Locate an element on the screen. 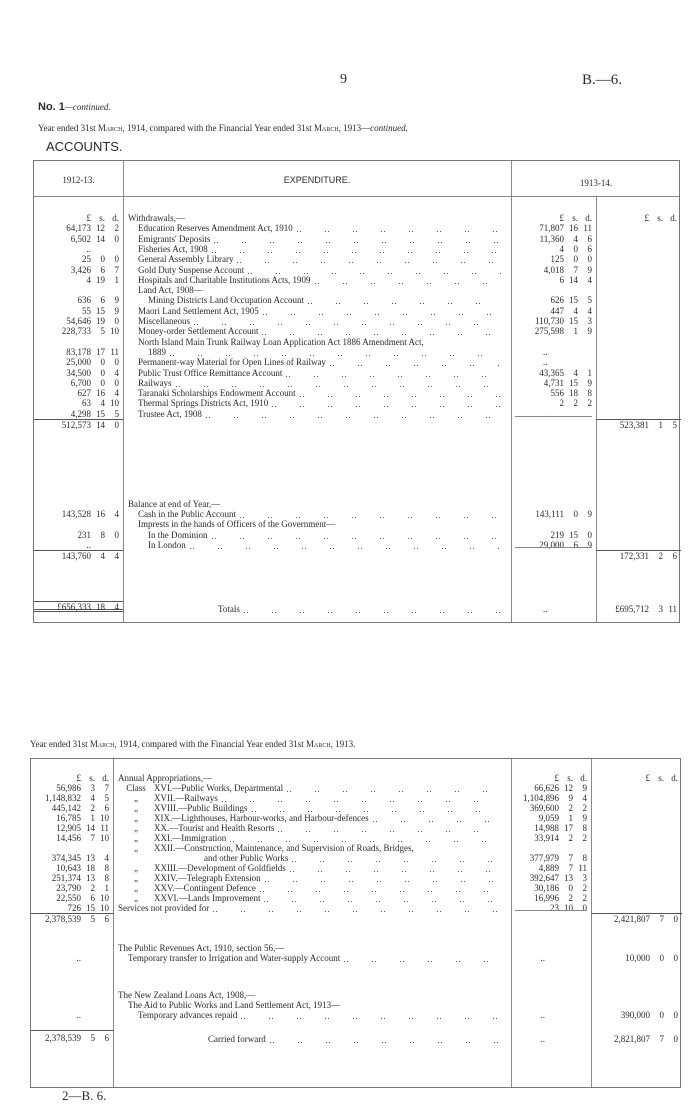 The image size is (700, 1120). row-description: Public Trust Office Remittance Account is located at coordinates (317, 372).